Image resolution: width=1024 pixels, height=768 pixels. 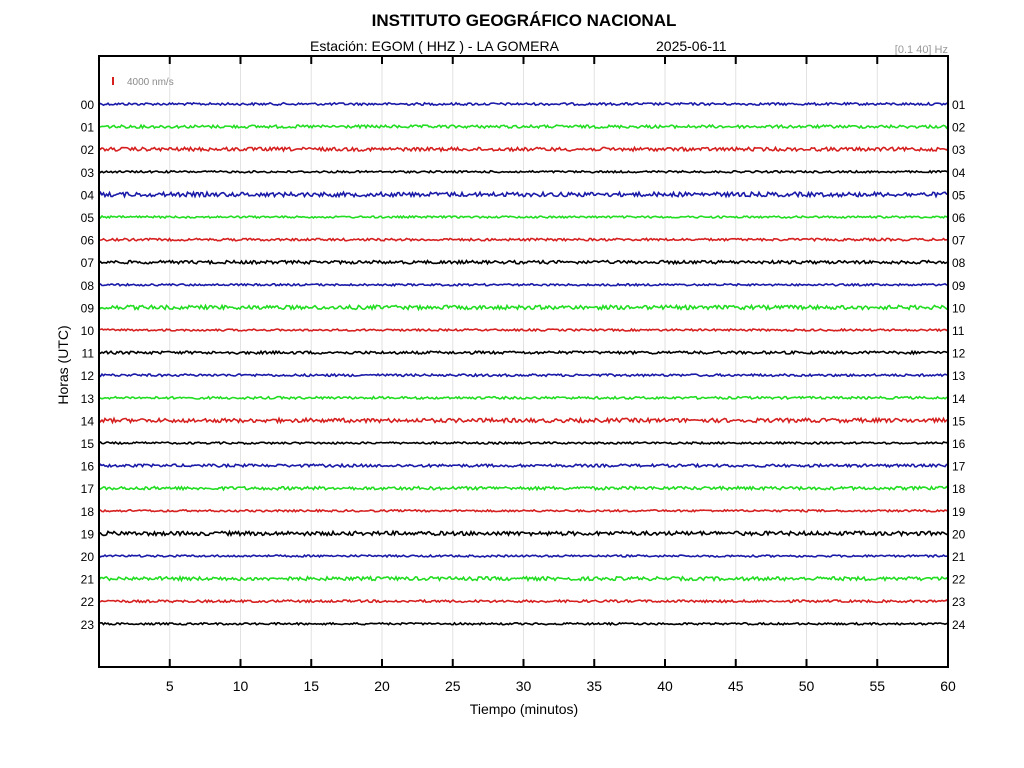 What do you see at coordinates (63, 364) in the screenshot?
I see `y-axis-label: Horas (UTC)` at bounding box center [63, 364].